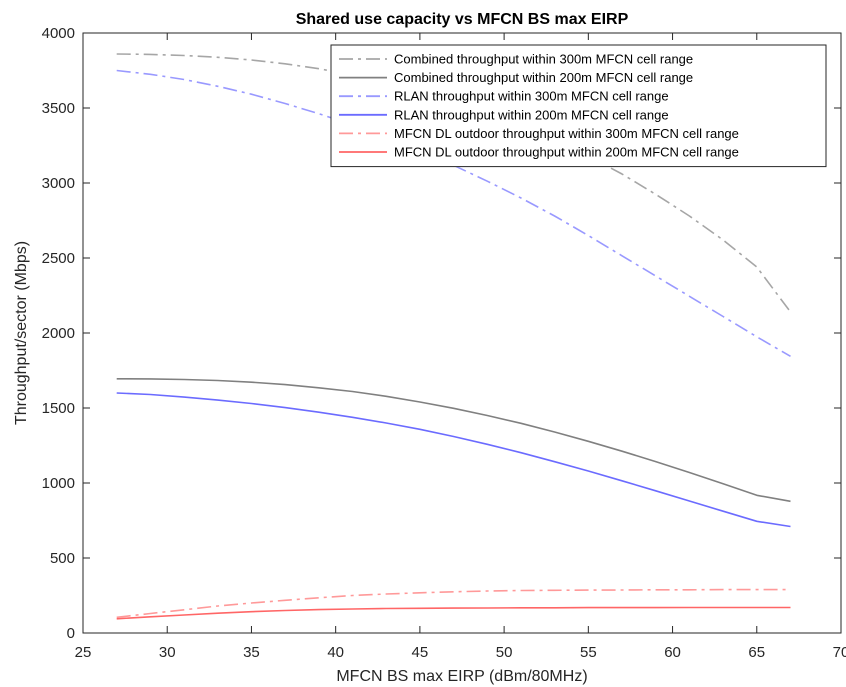 The height and width of the screenshot is (687, 846). I want to click on y-axis-label: Throughput/sector (Mbps), so click(21, 333).